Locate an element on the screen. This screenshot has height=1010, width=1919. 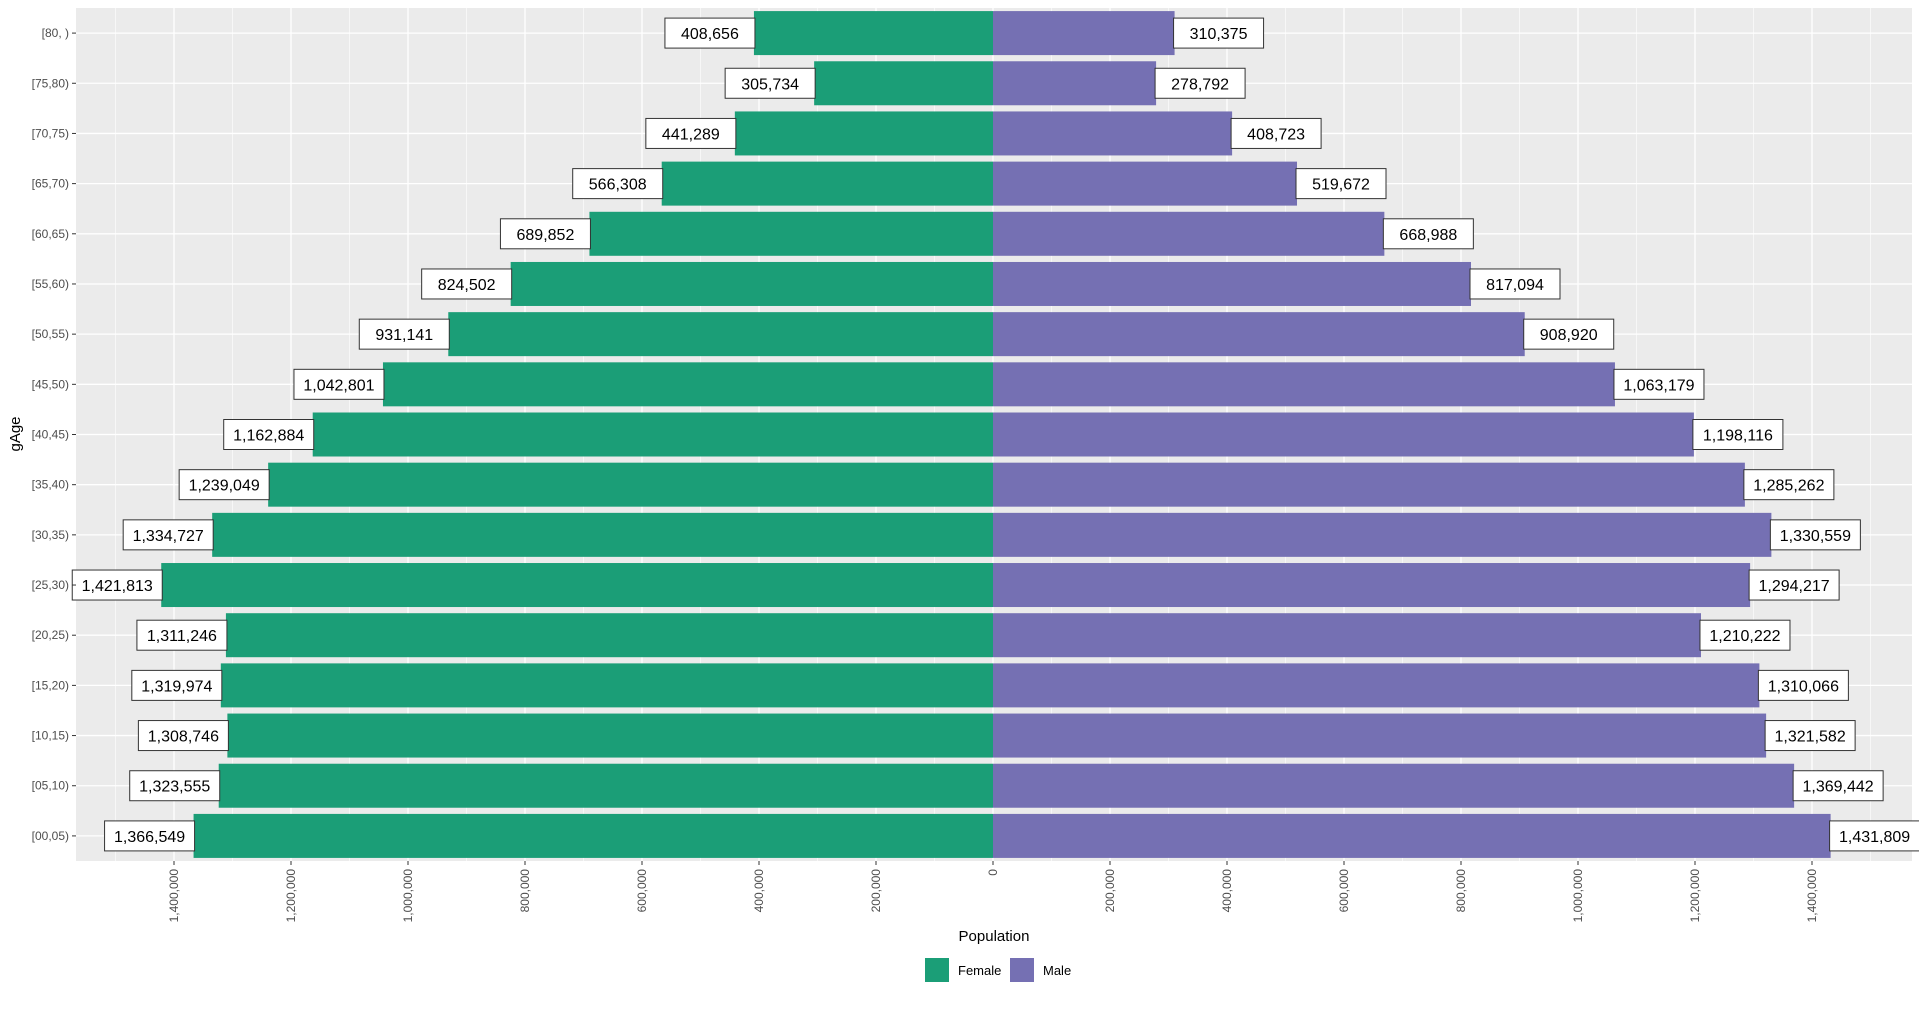
female-data-label: 566,308 is located at coordinates (618, 184).